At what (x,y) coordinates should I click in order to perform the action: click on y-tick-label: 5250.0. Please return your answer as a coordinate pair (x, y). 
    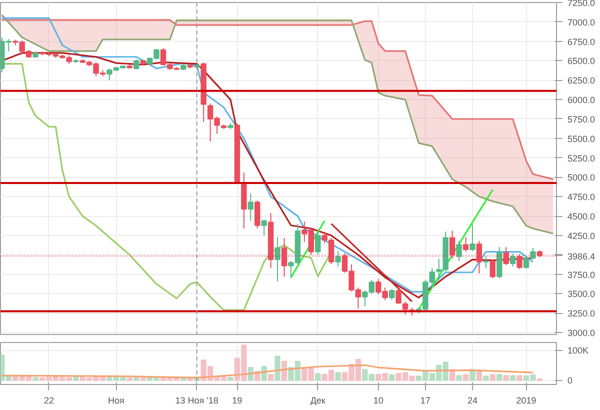
    Looking at the image, I should click on (582, 158).